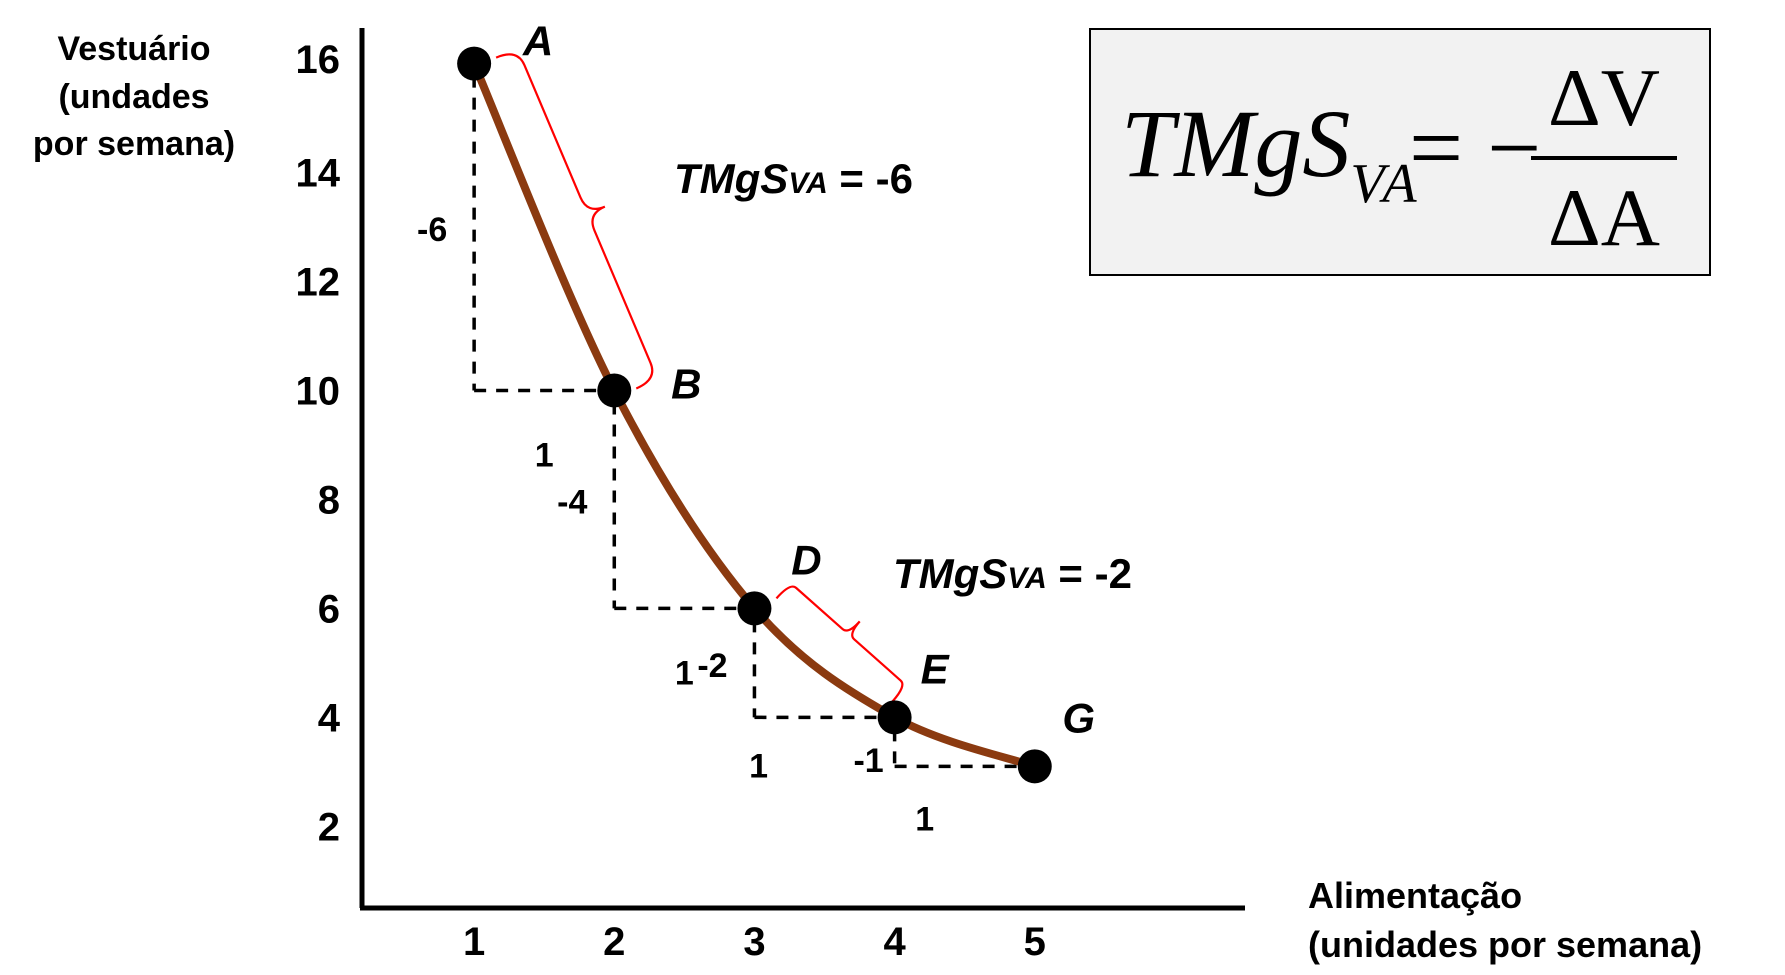 The image size is (1785, 975). I want to click on x-tick-label-2: 2, so click(614, 942).